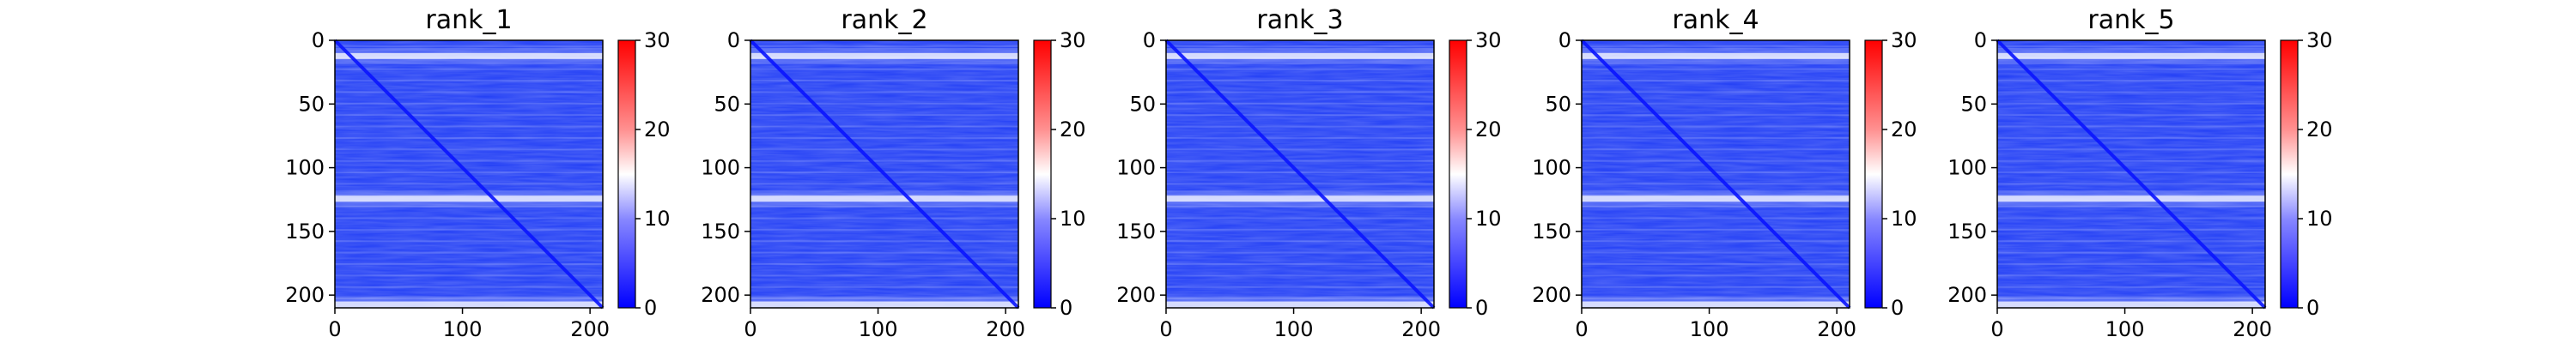 Image resolution: width=2576 pixels, height=343 pixels. Describe the element at coordinates (305, 168) in the screenshot. I see `y-tick-label: 100` at that location.